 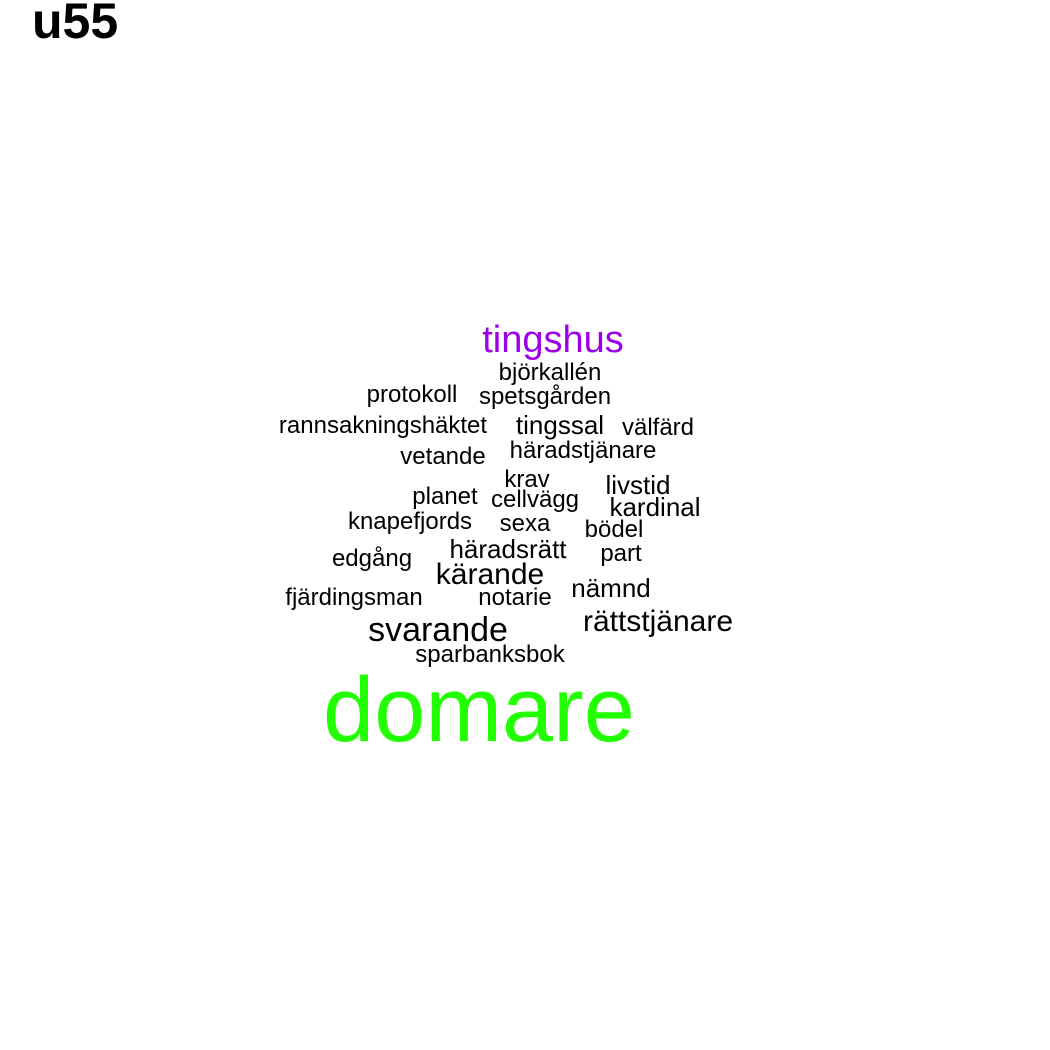 What do you see at coordinates (553, 340) in the screenshot?
I see `word-tingshus: tingshus` at bounding box center [553, 340].